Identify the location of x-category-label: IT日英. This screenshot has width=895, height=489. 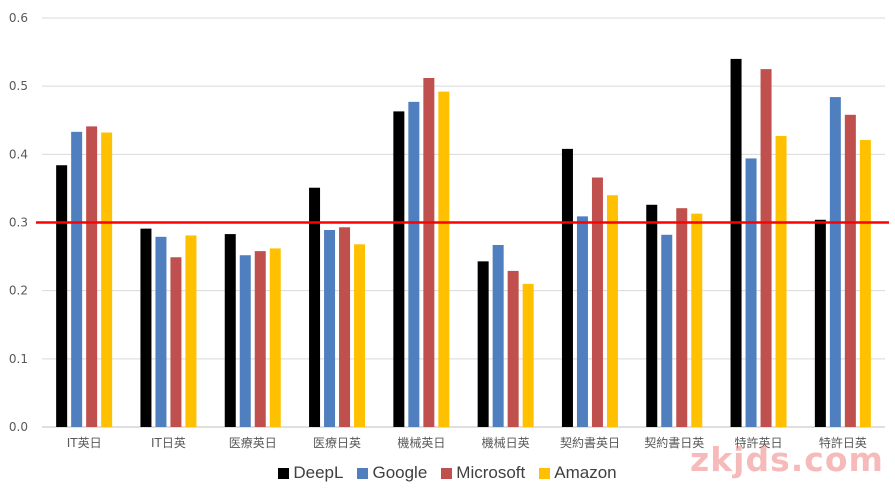
(168, 443).